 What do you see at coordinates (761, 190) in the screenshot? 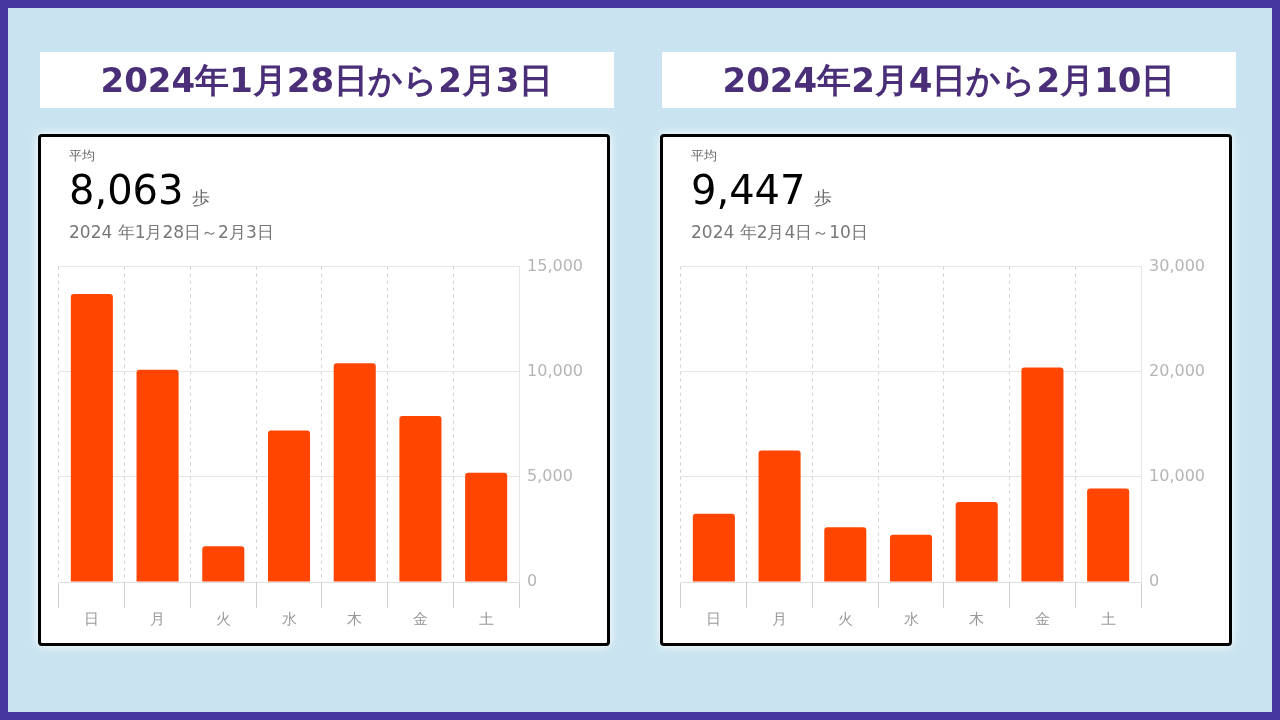
I see `text: 9,447 歩` at bounding box center [761, 190].